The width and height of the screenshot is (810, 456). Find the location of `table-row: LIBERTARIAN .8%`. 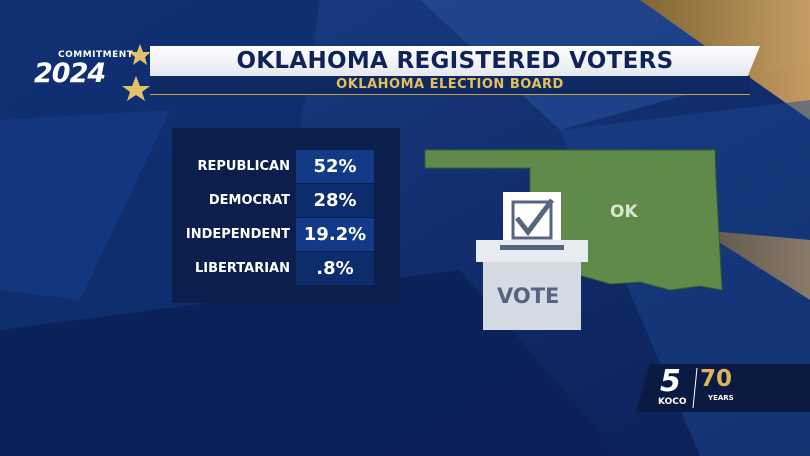

table-row: LIBERTARIAN .8% is located at coordinates (286, 268).